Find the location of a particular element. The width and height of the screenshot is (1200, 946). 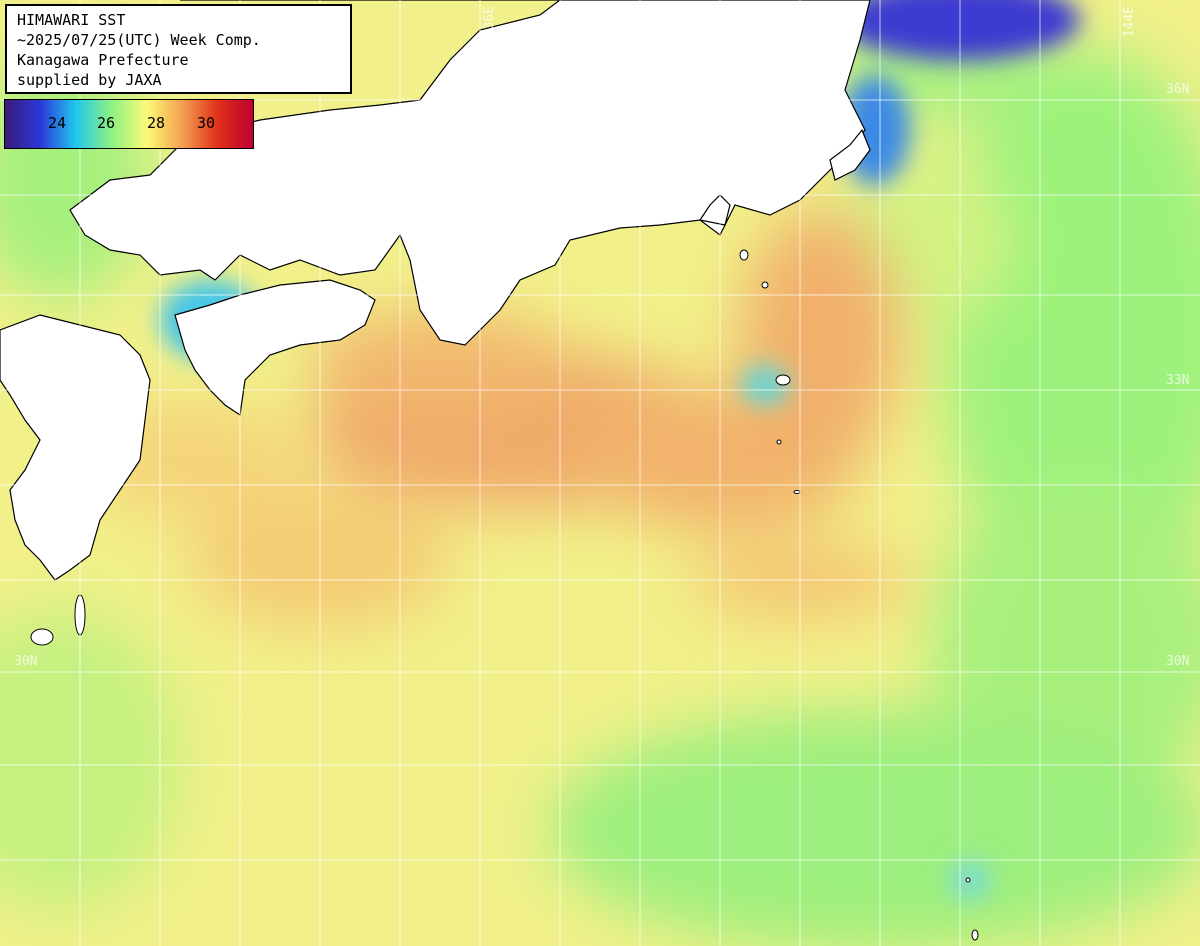

lon-label-144: 144E is located at coordinates (1129, 22).